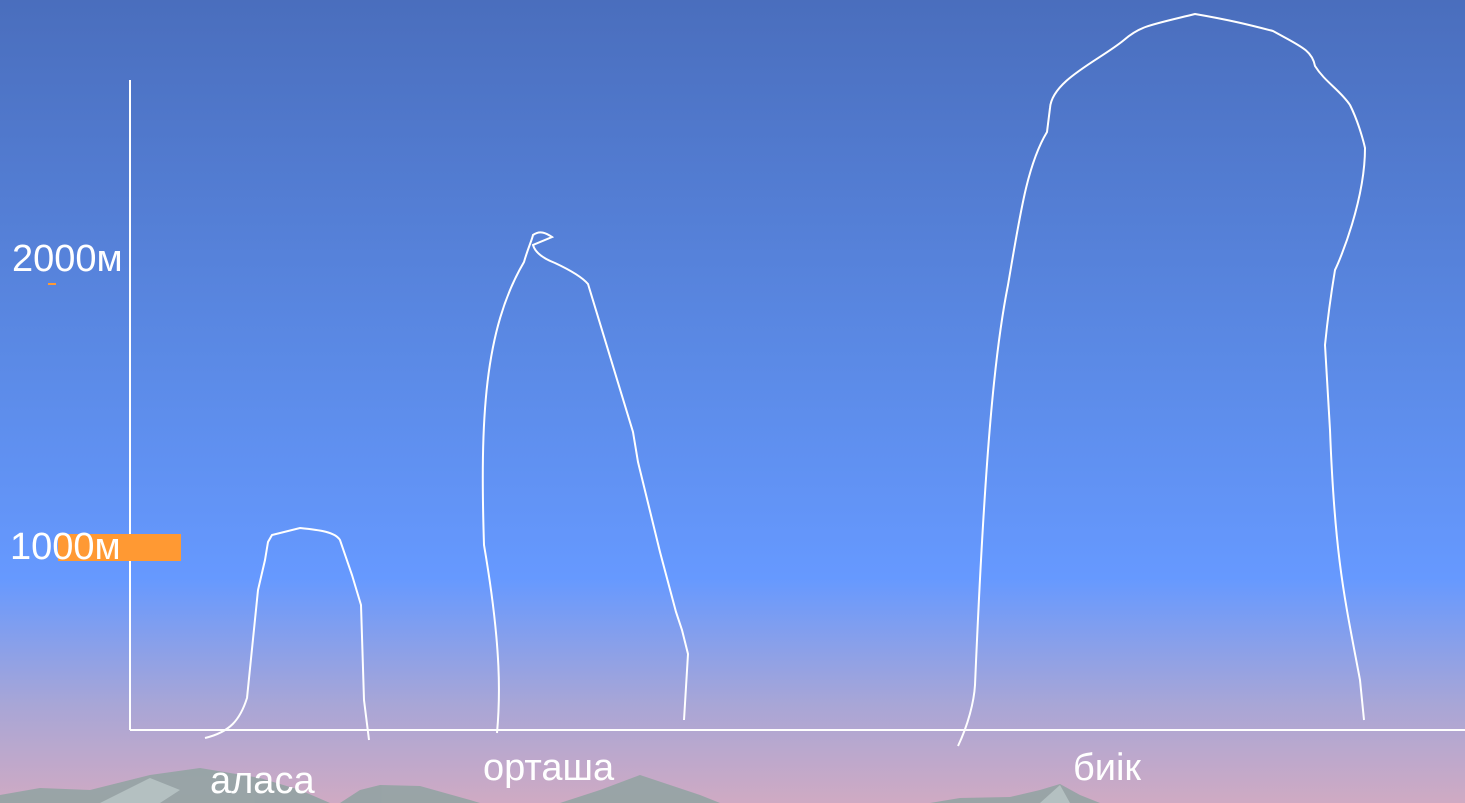 The height and width of the screenshot is (803, 1465). I want to click on peak-alasa-outline, so click(287, 633).